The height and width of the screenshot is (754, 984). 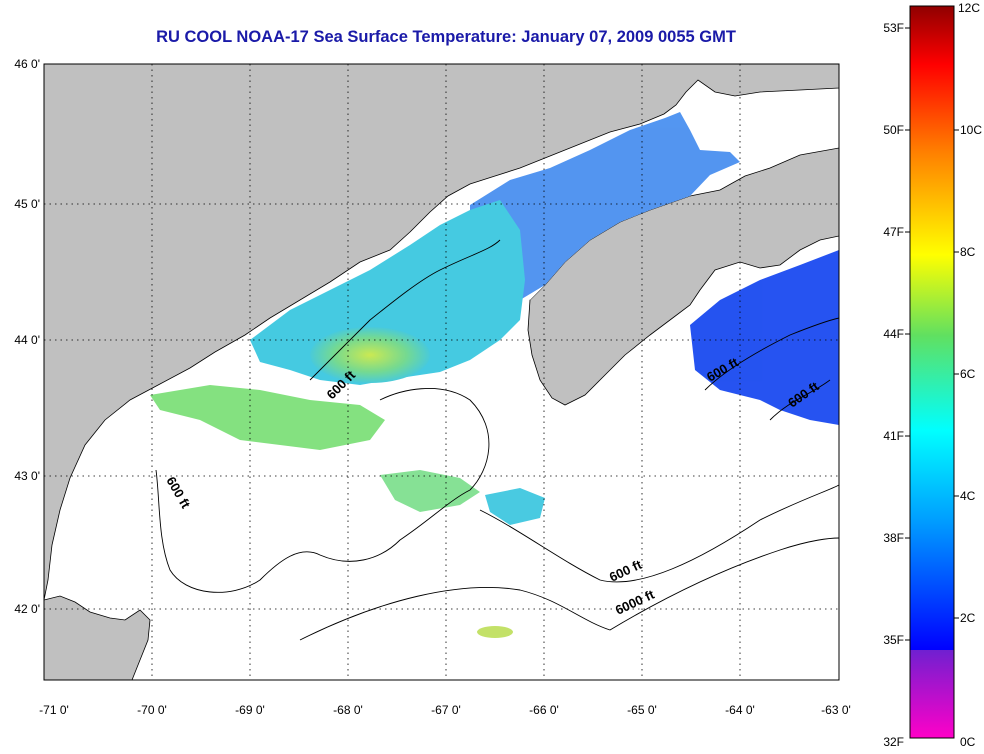 I want to click on colorbar-f-50: 50F, so click(x=893, y=130).